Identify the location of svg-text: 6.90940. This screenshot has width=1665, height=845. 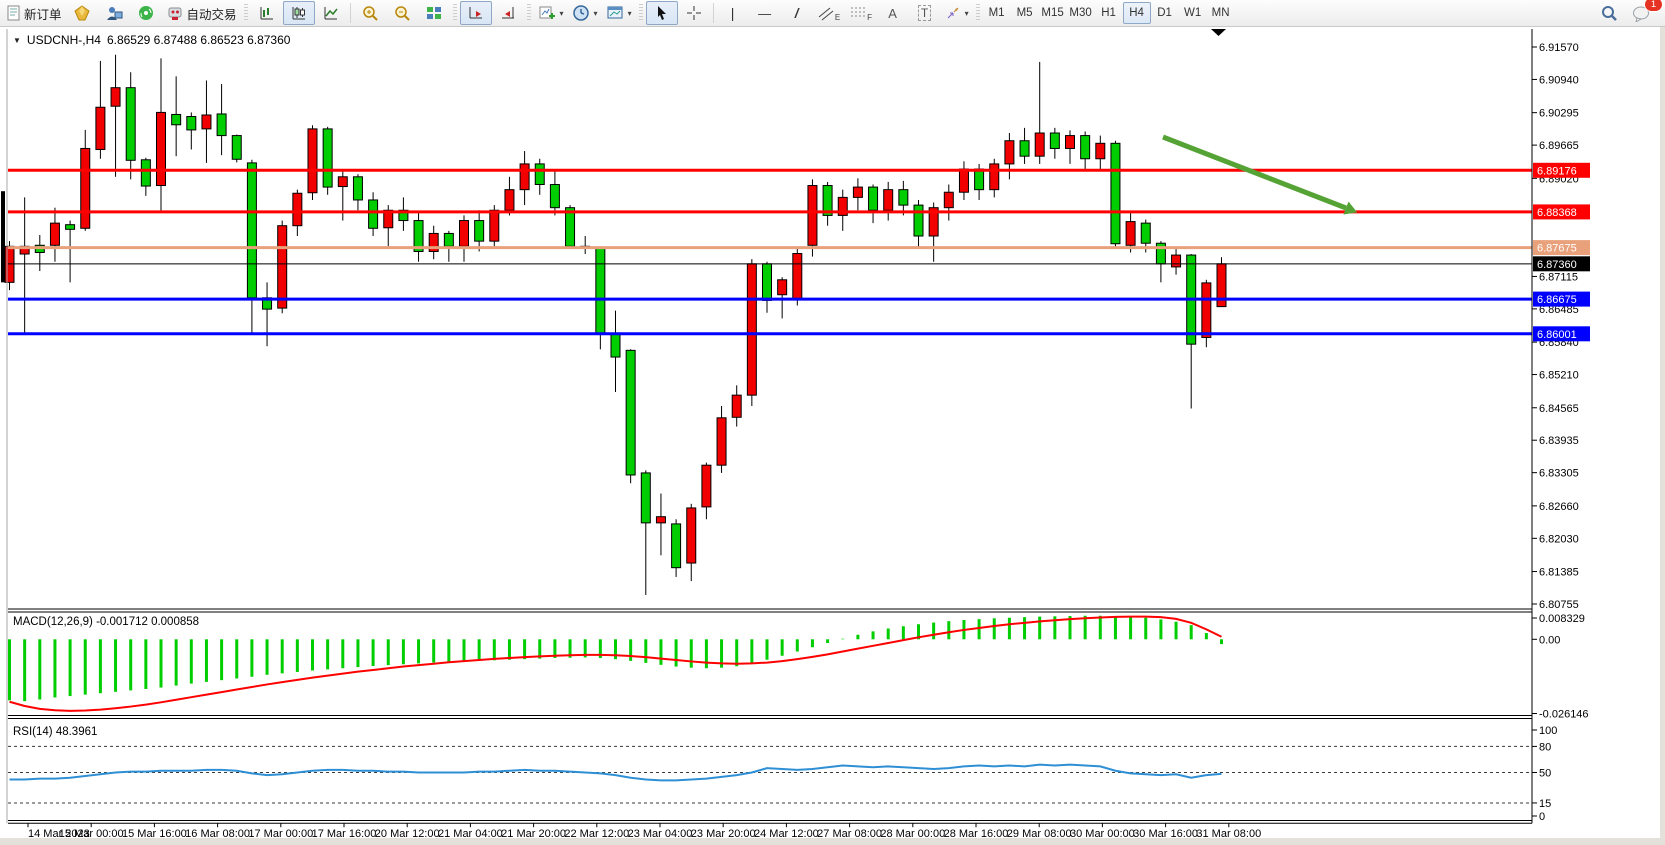
(1559, 80).